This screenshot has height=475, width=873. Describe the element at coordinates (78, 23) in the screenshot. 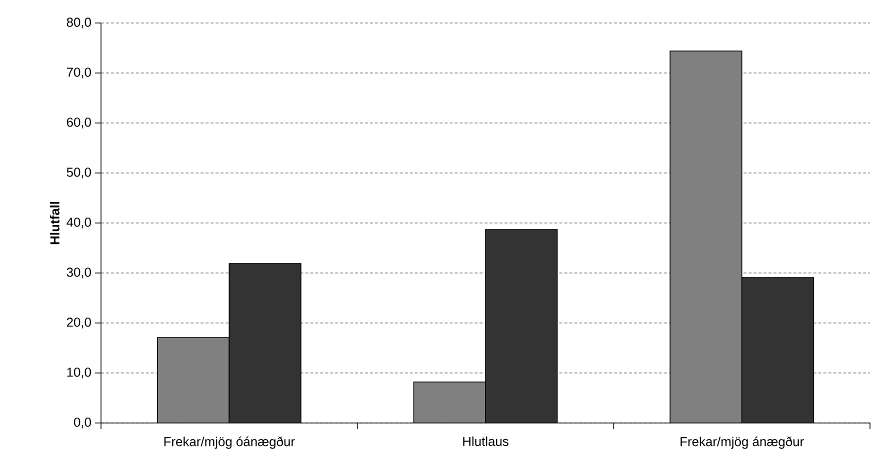

I see `y-tick-label: 80,0` at that location.